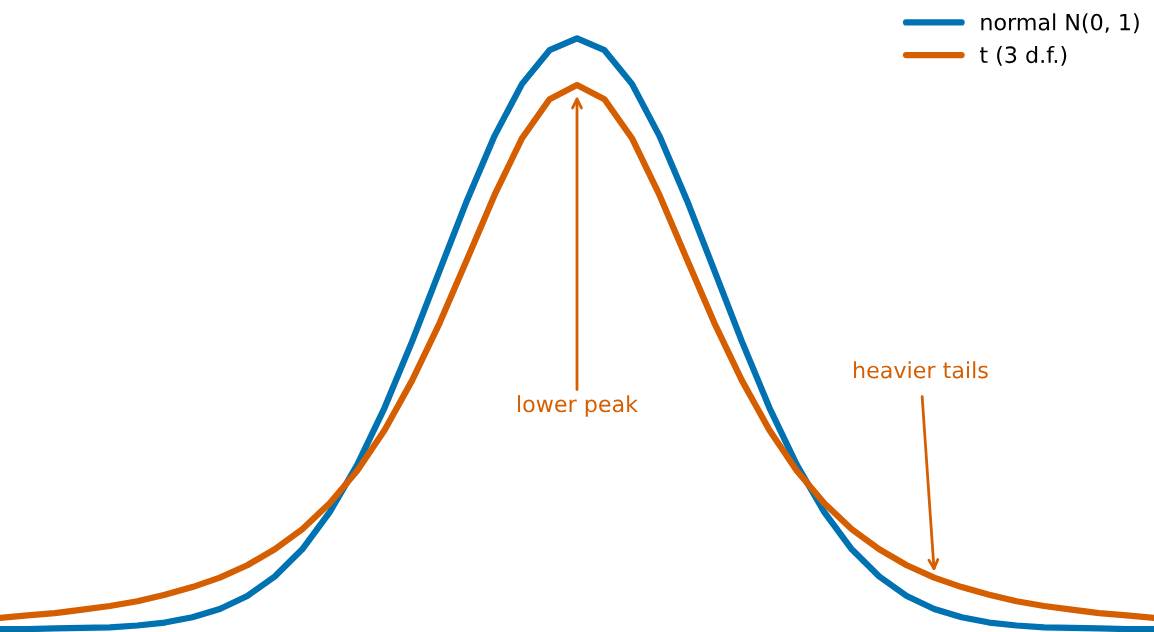  Describe the element at coordinates (1023, 55) in the screenshot. I see `legend-label: t (3 d.f.)` at that location.